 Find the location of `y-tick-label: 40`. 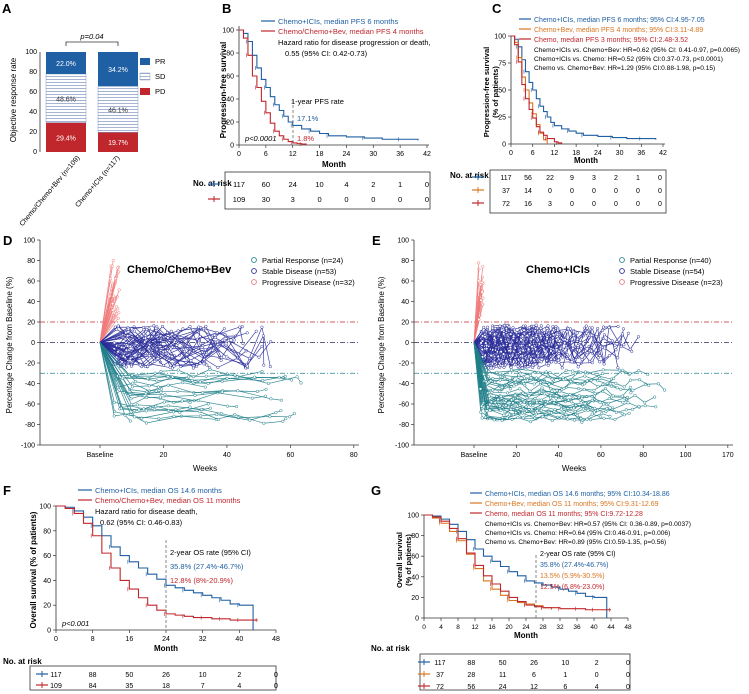

y-tick-label: 40 is located at coordinates (415, 577).